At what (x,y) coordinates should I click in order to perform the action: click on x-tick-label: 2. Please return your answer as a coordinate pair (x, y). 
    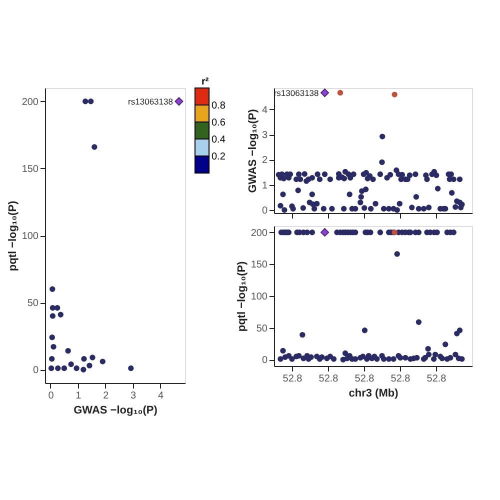
    Looking at the image, I should click on (106, 396).